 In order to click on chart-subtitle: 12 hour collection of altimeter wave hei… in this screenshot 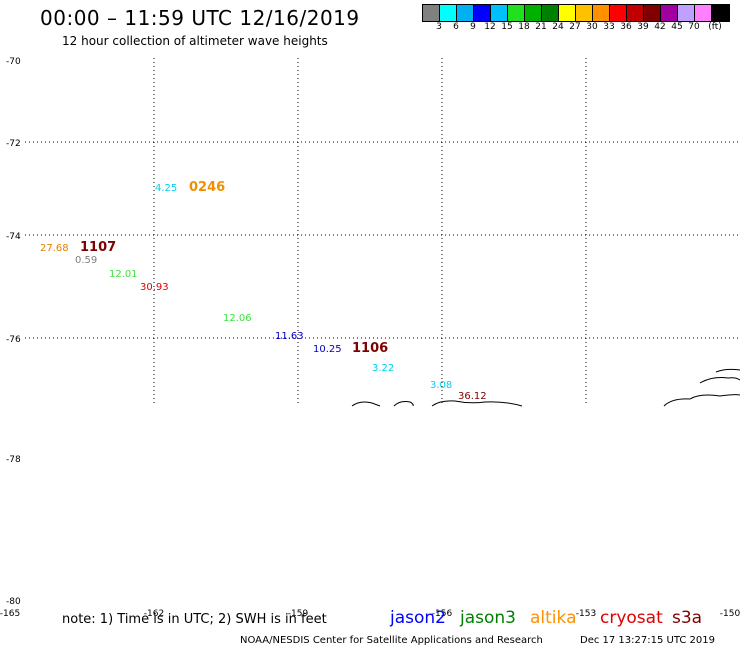, I will do `click(195, 41)`.